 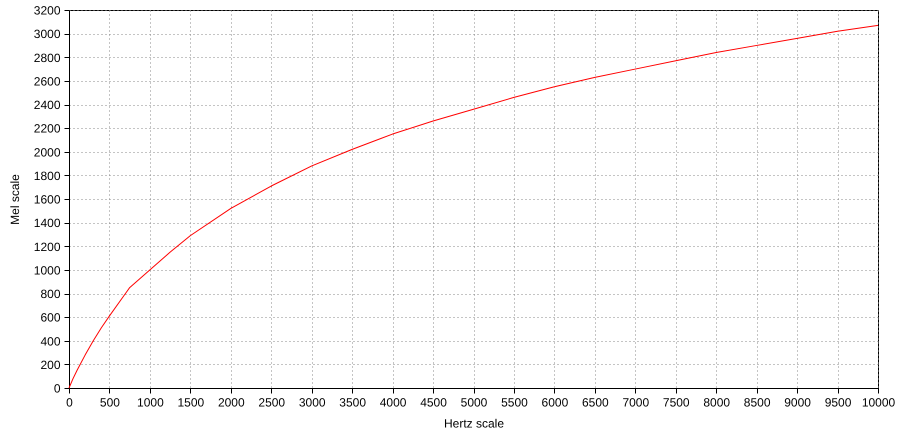 What do you see at coordinates (596, 403) in the screenshot?
I see `x-tick-label: 6500` at bounding box center [596, 403].